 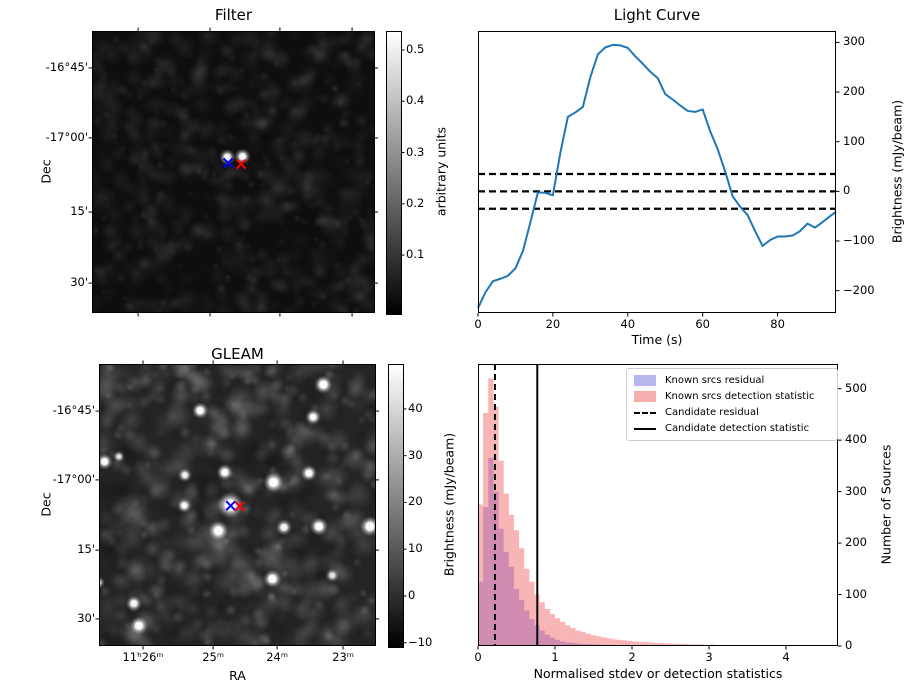 I want to click on hist-x-tick-label: 2, so click(x=632, y=657).